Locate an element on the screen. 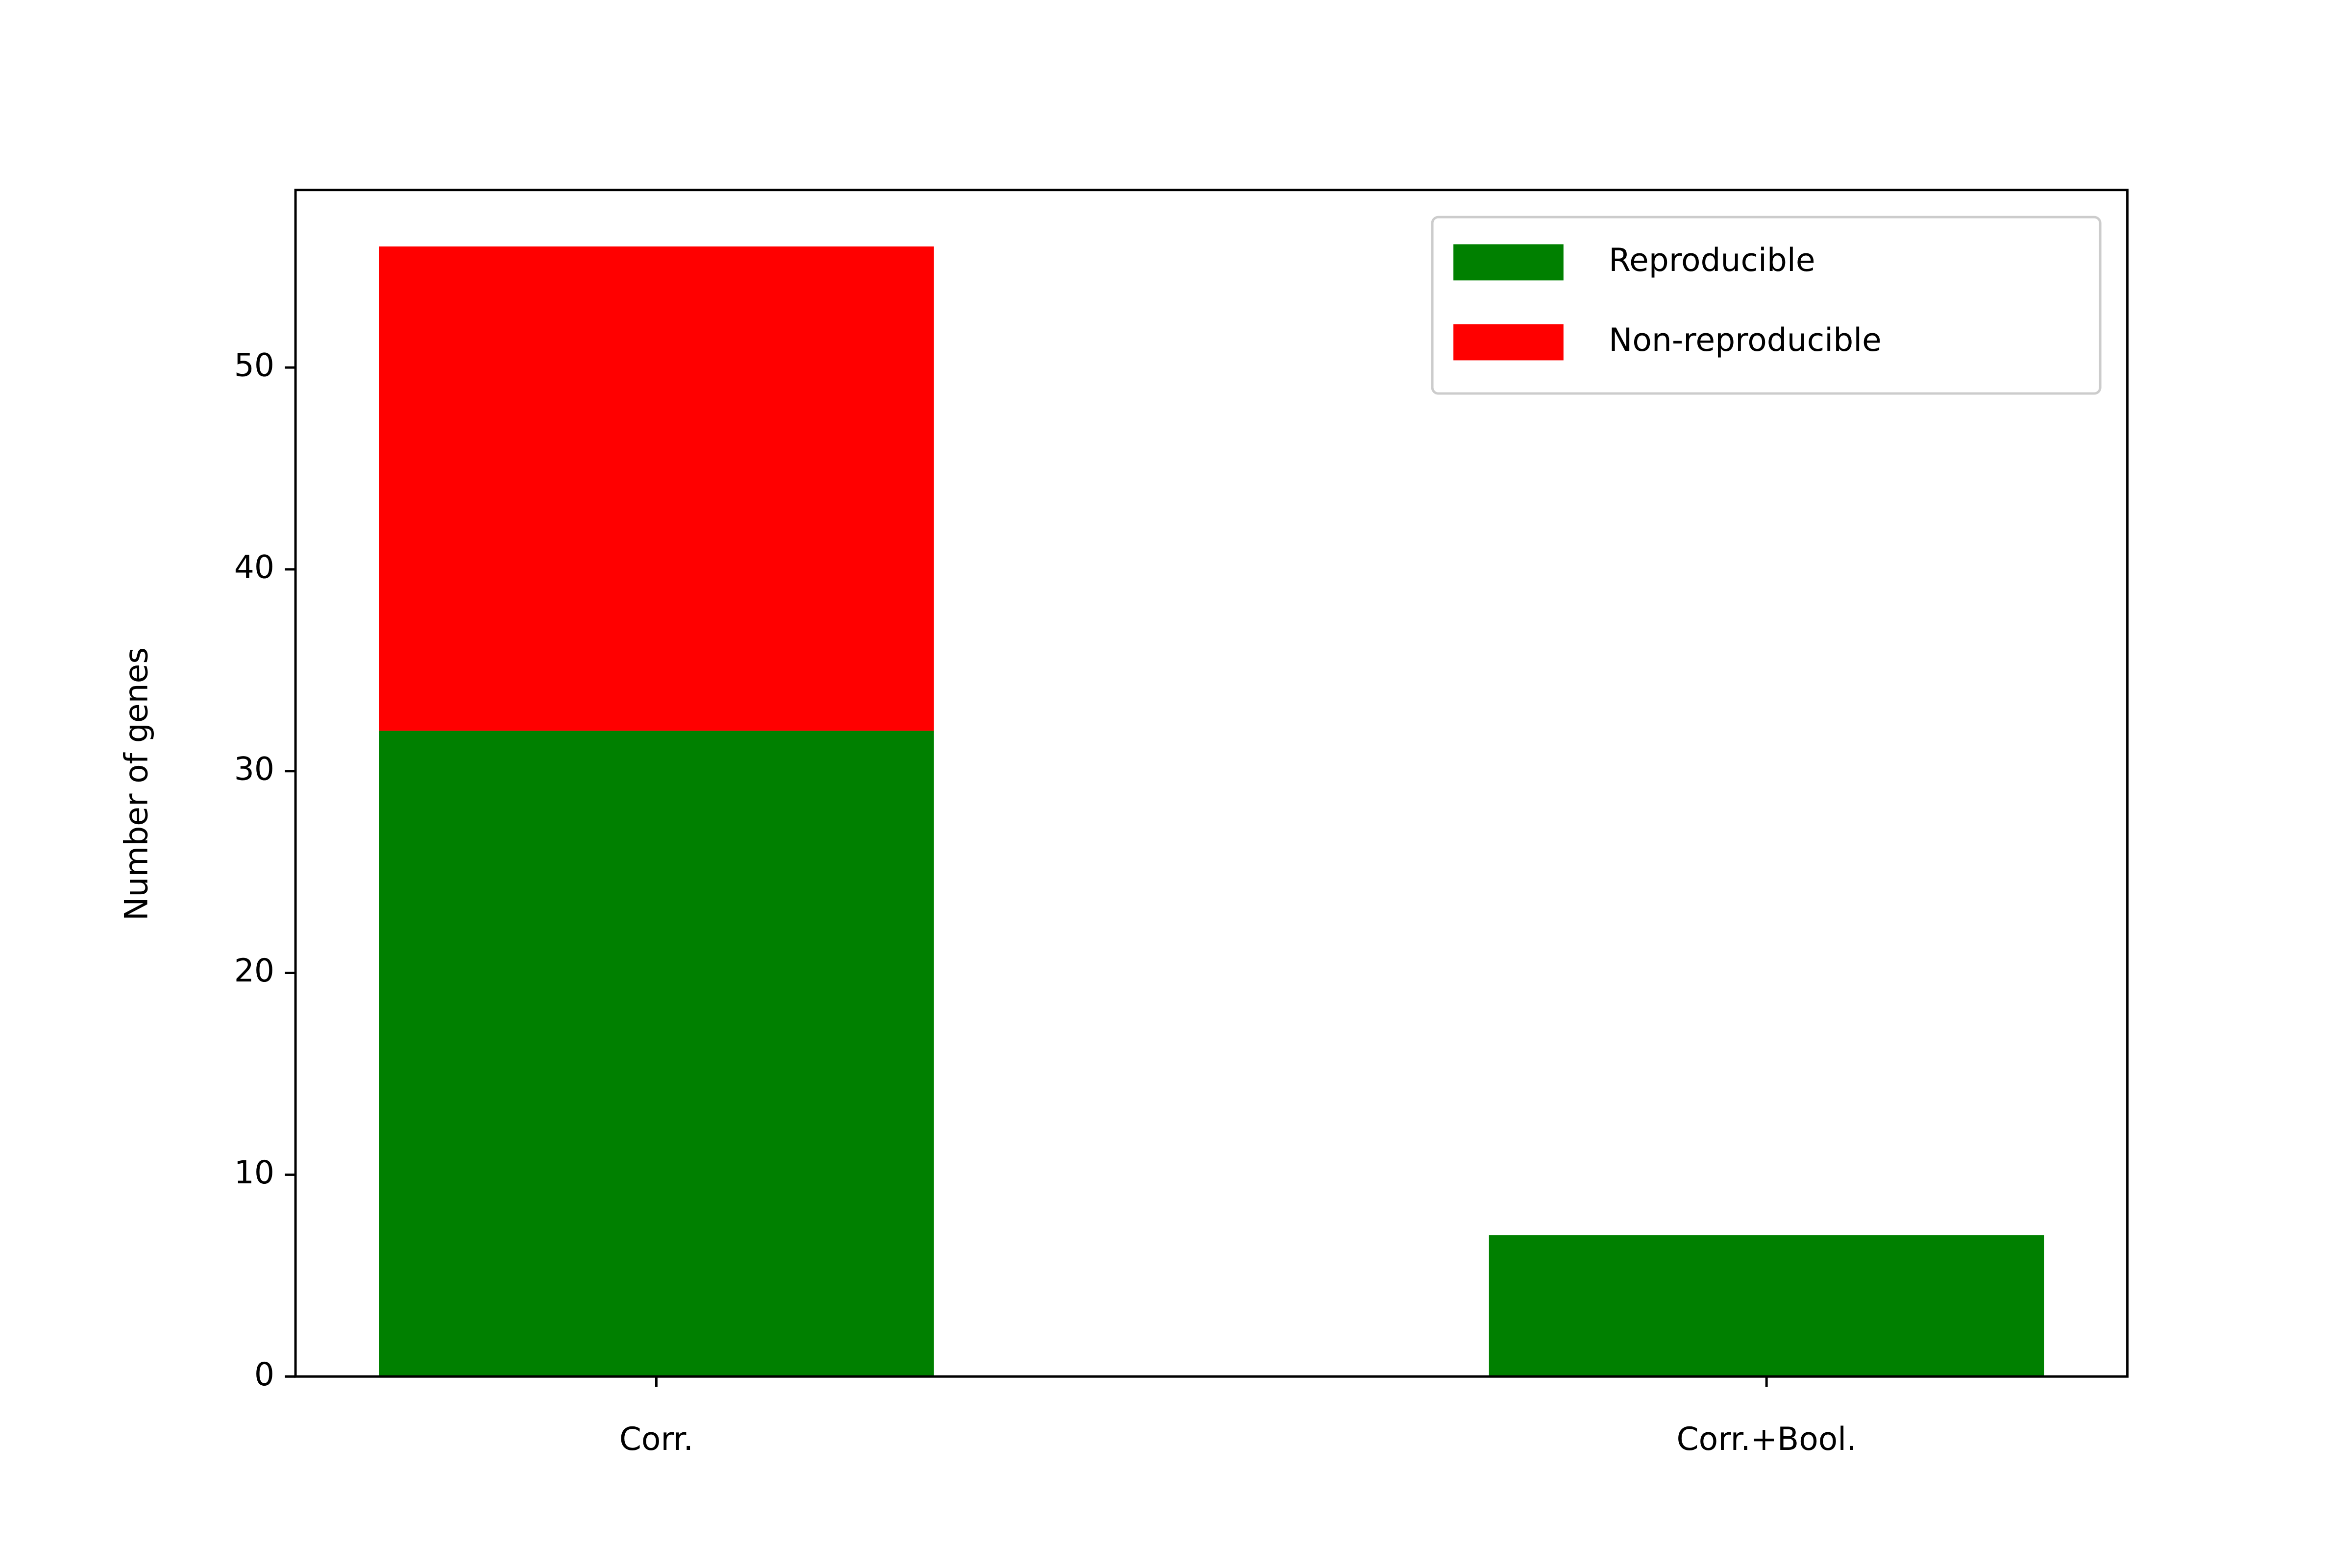  legend-box is located at coordinates (1766, 305).